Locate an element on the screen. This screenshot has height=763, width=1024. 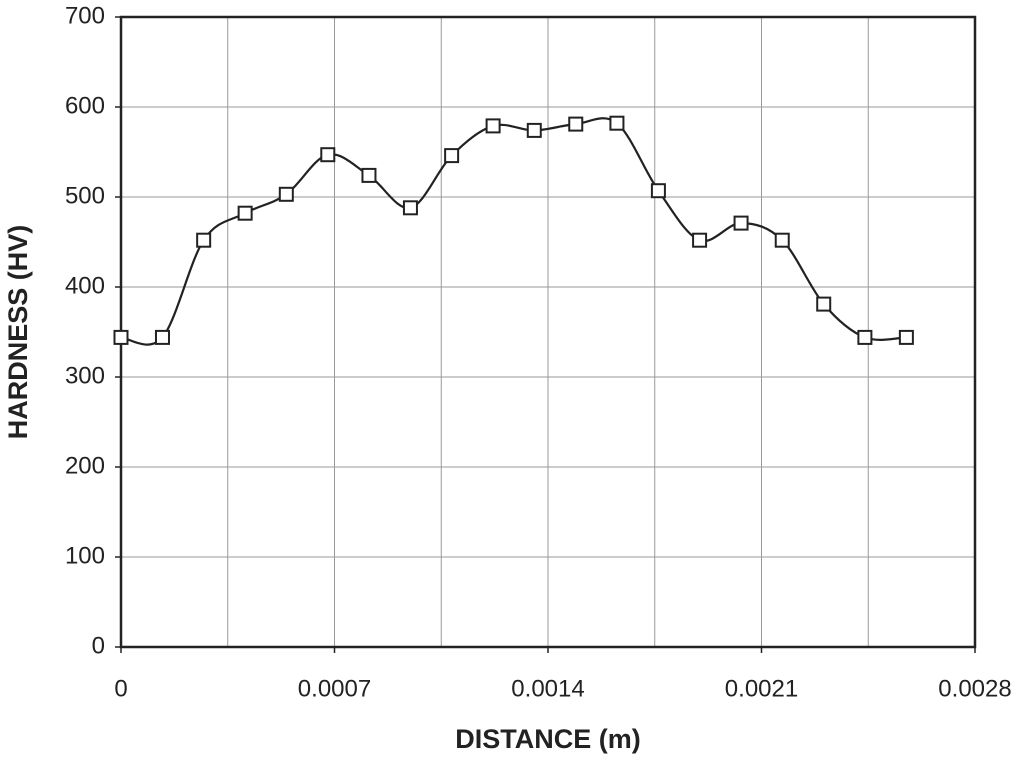
x-tick-label: 0.0028 is located at coordinates (974, 688).